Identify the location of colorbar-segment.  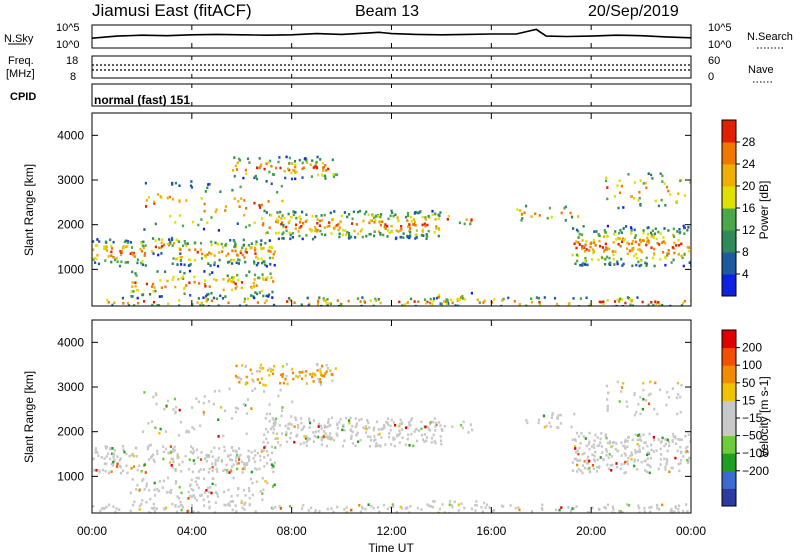
(729, 409).